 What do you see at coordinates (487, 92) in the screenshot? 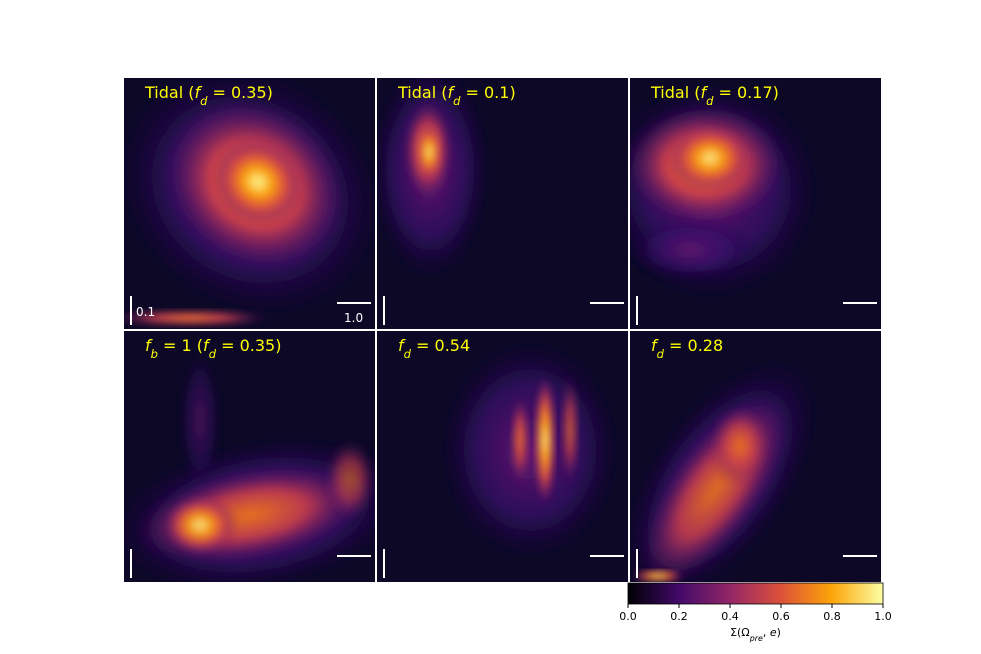
I see `text-part: = 0.1)` at bounding box center [487, 92].